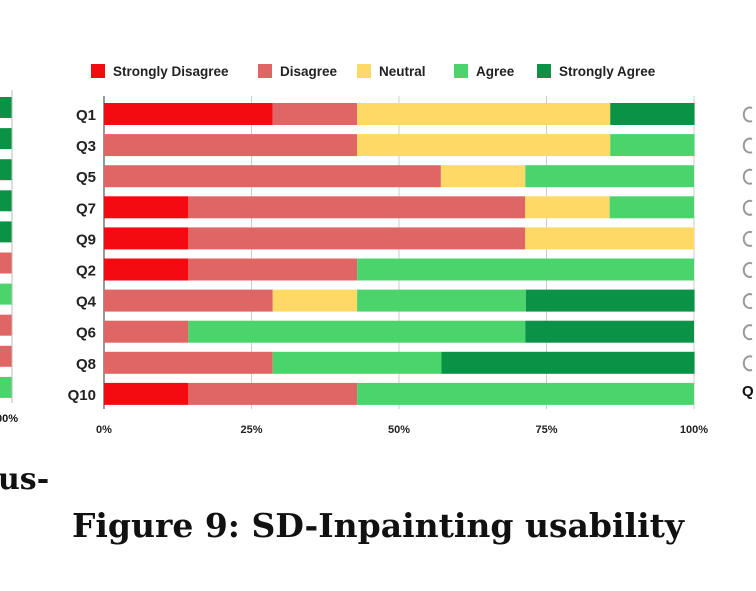 This screenshot has height=591, width=756. What do you see at coordinates (748, 391) in the screenshot?
I see `right-fragment-label: Q` at bounding box center [748, 391].